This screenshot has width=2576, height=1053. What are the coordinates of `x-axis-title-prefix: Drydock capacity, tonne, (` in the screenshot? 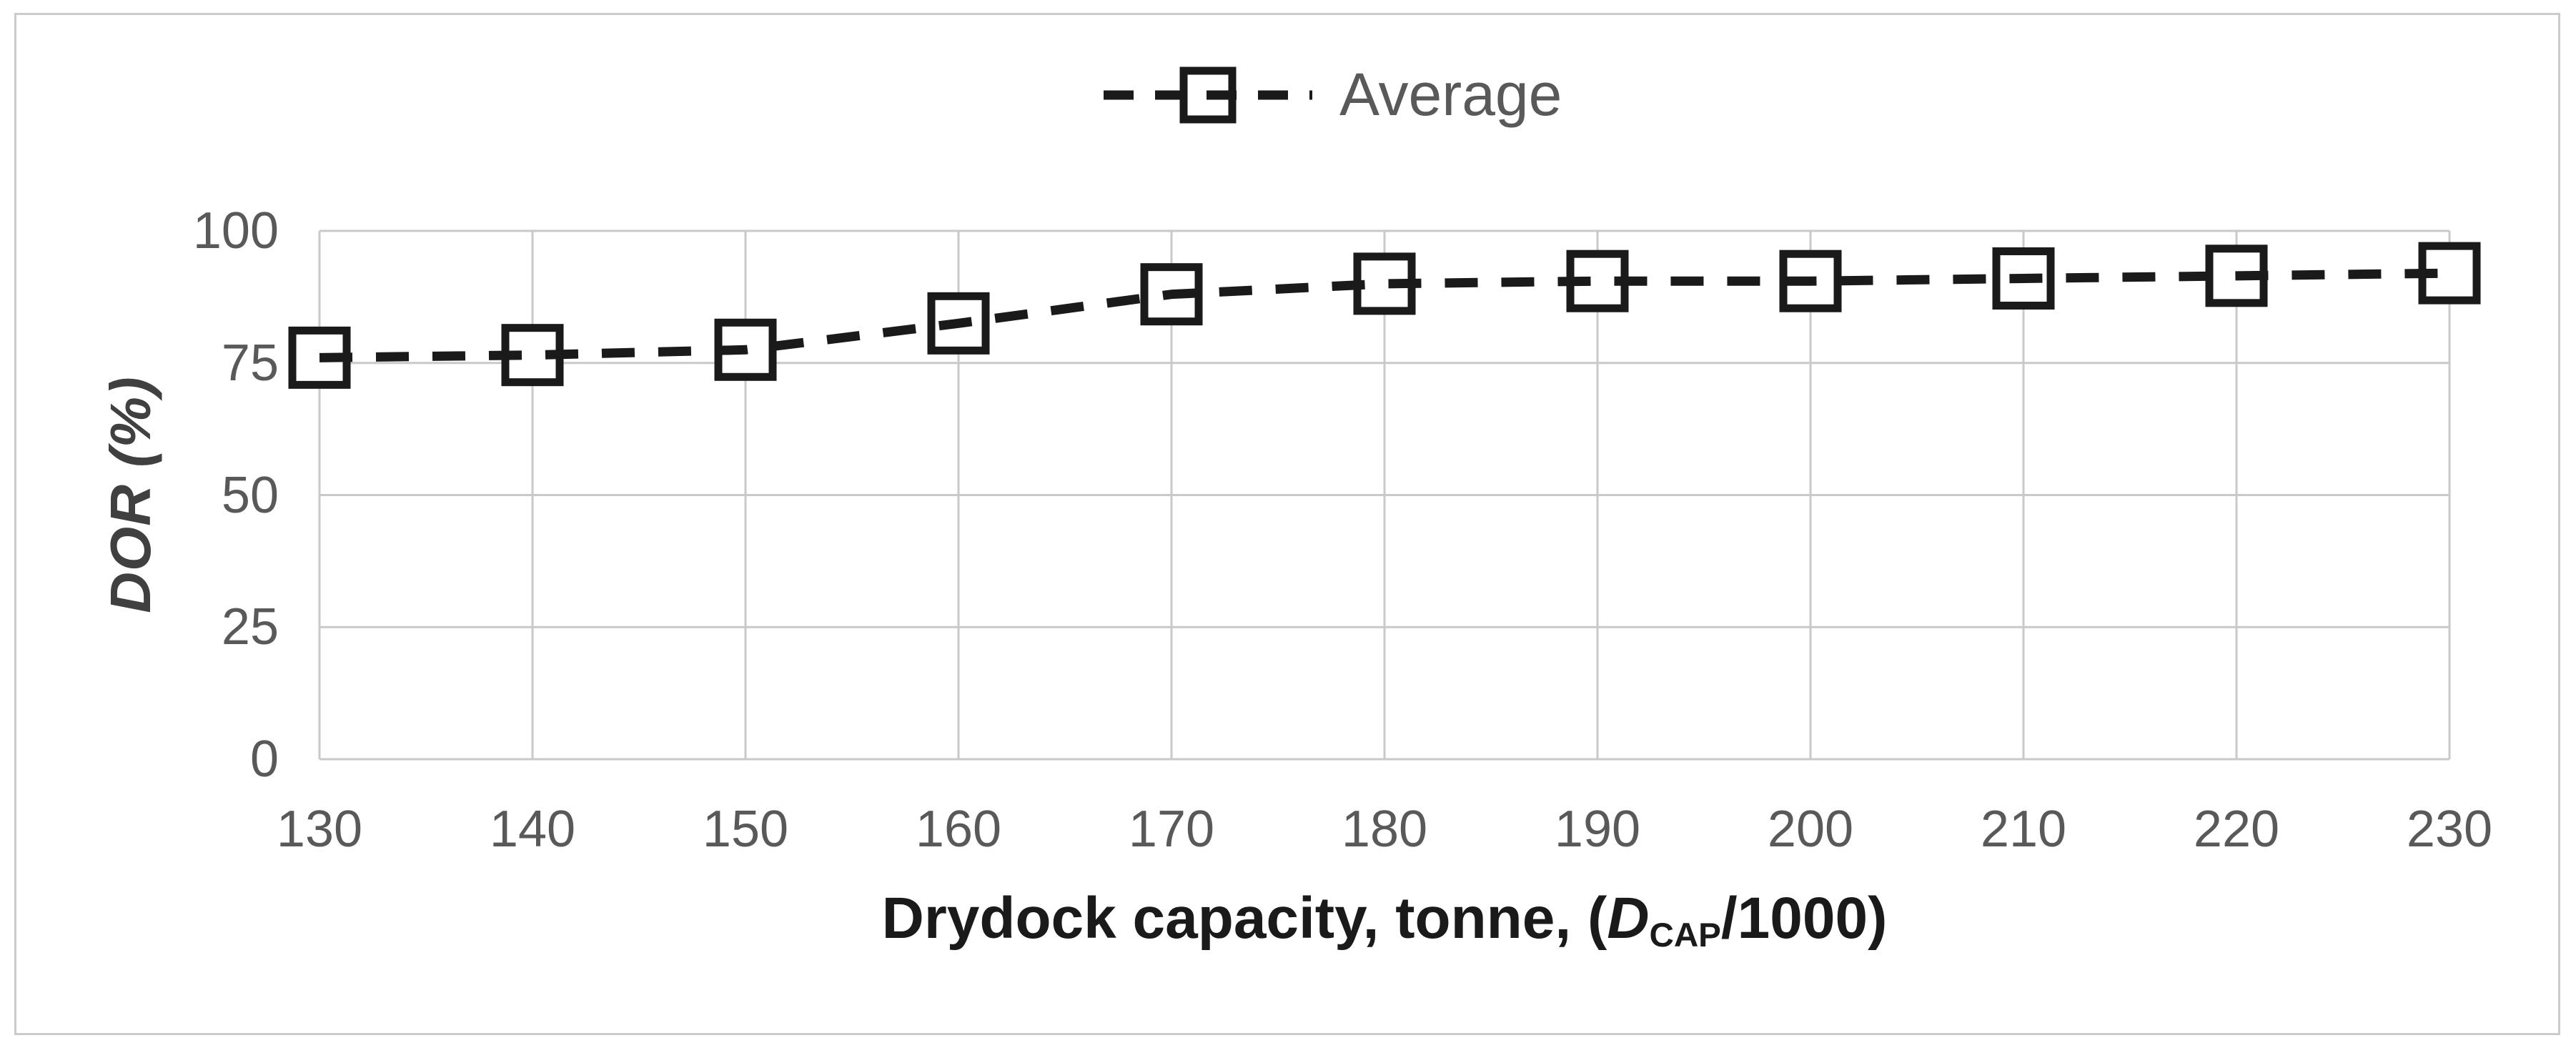 It's located at (1244, 919).